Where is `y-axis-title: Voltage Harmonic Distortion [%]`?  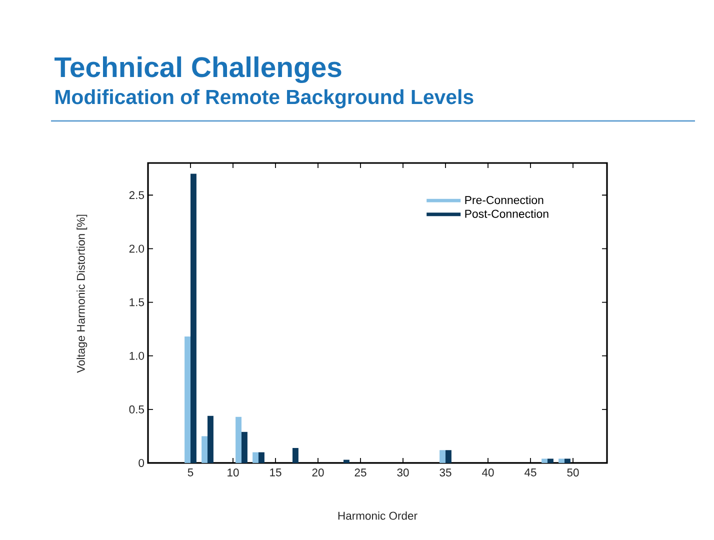 y-axis-title: Voltage Harmonic Distortion [%] is located at coordinates (82, 293).